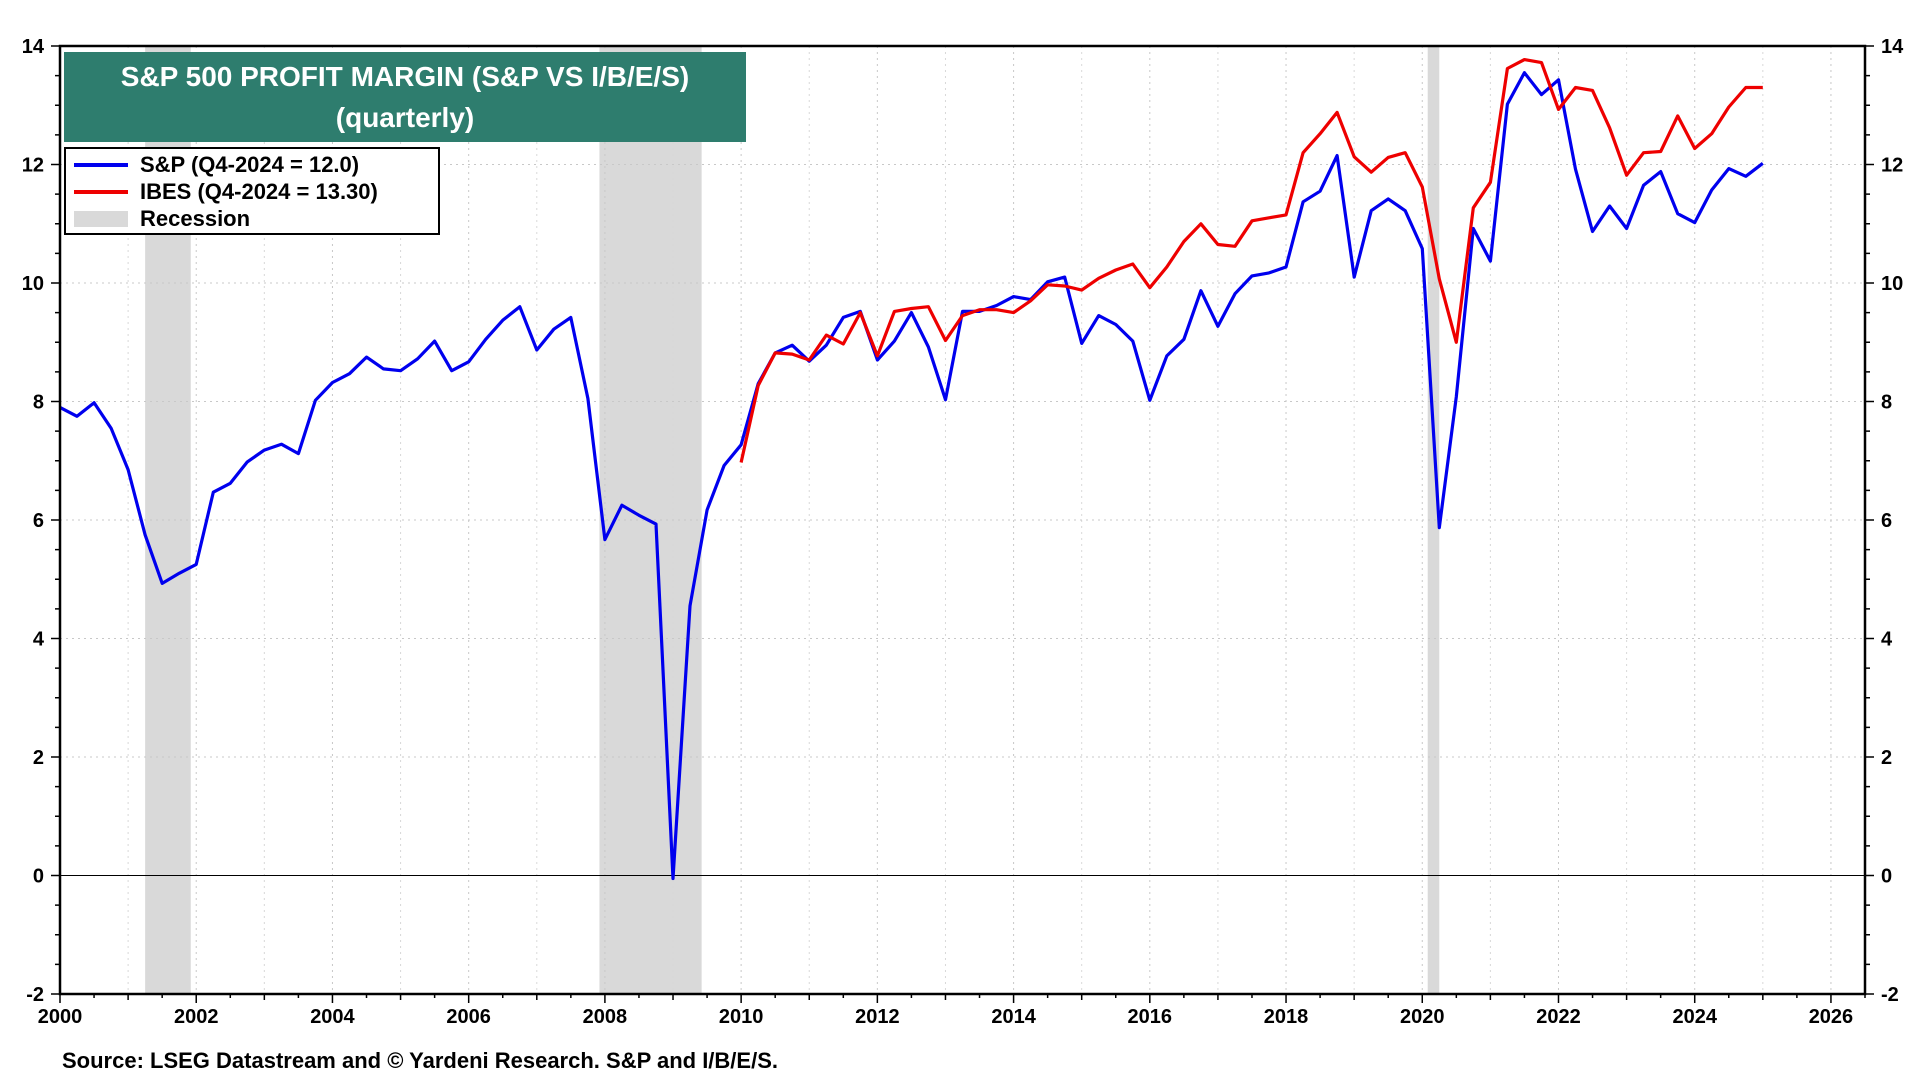 This screenshot has height=1080, width=1920. I want to click on chart-title: S&P 500 PROFIT MARGIN (S&P VS I/B/E/S), so click(405, 76).